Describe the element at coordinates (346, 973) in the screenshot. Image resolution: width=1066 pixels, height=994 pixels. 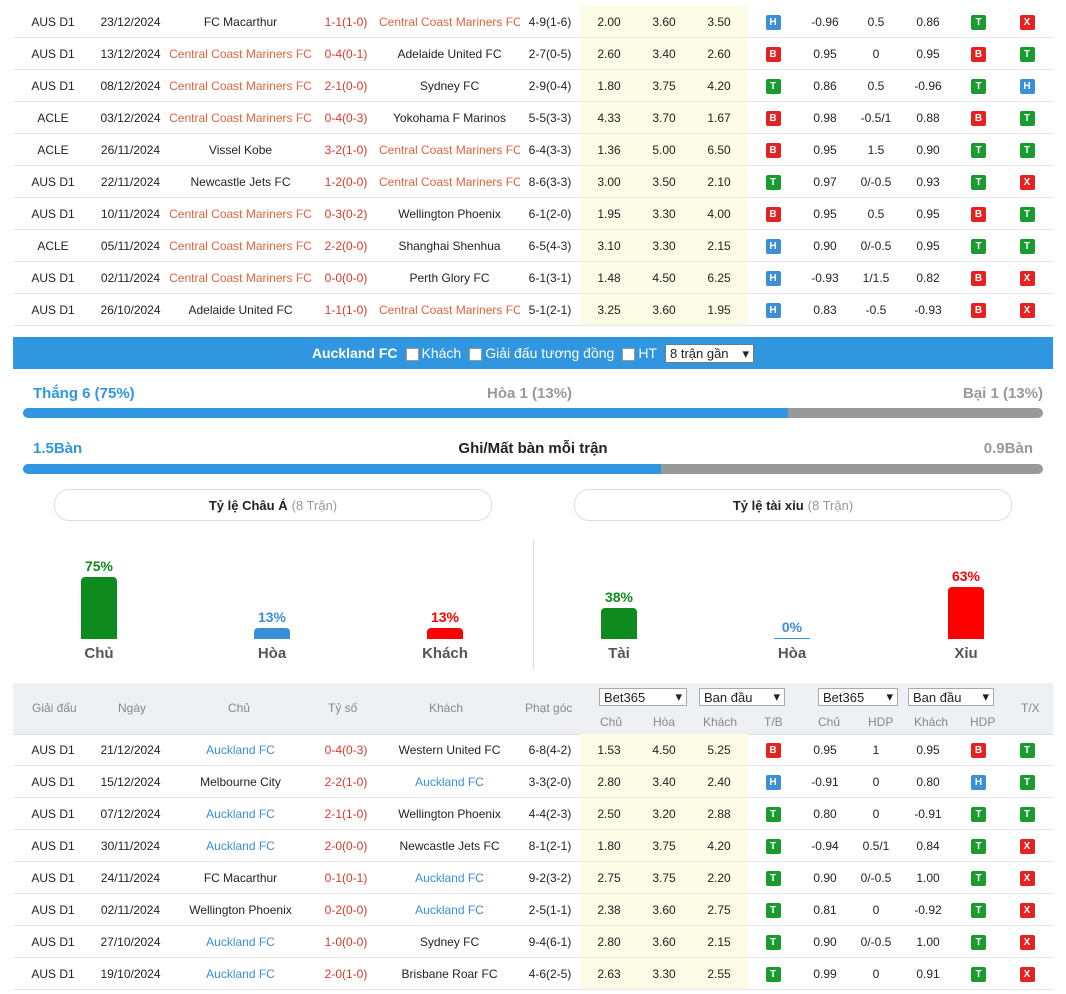
I see `score-cell: 2-0(1-0)` at that location.